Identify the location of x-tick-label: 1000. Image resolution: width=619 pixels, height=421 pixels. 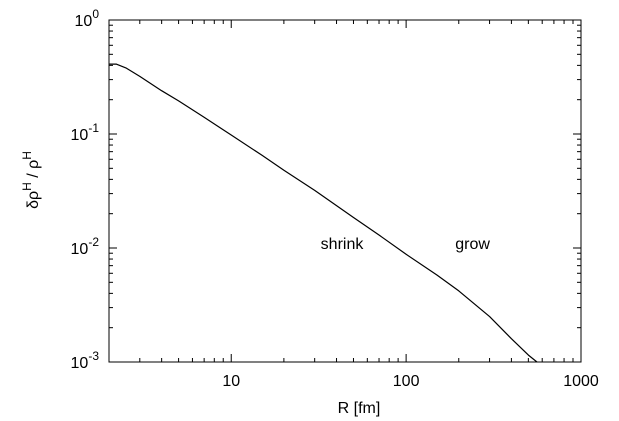
(581, 381).